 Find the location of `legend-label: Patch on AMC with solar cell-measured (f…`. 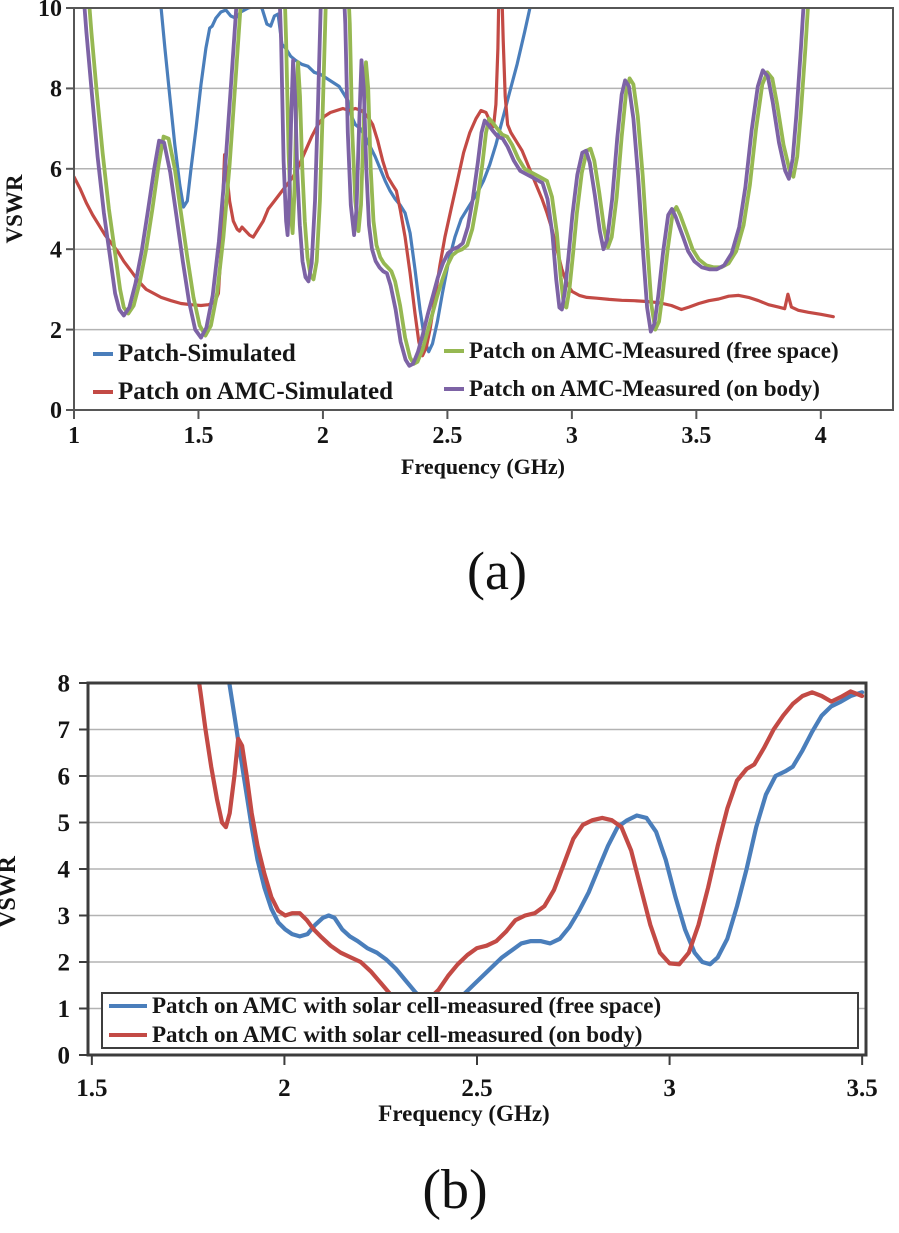

legend-label: Patch on AMC with solar cell-measured (f… is located at coordinates (407, 1005).